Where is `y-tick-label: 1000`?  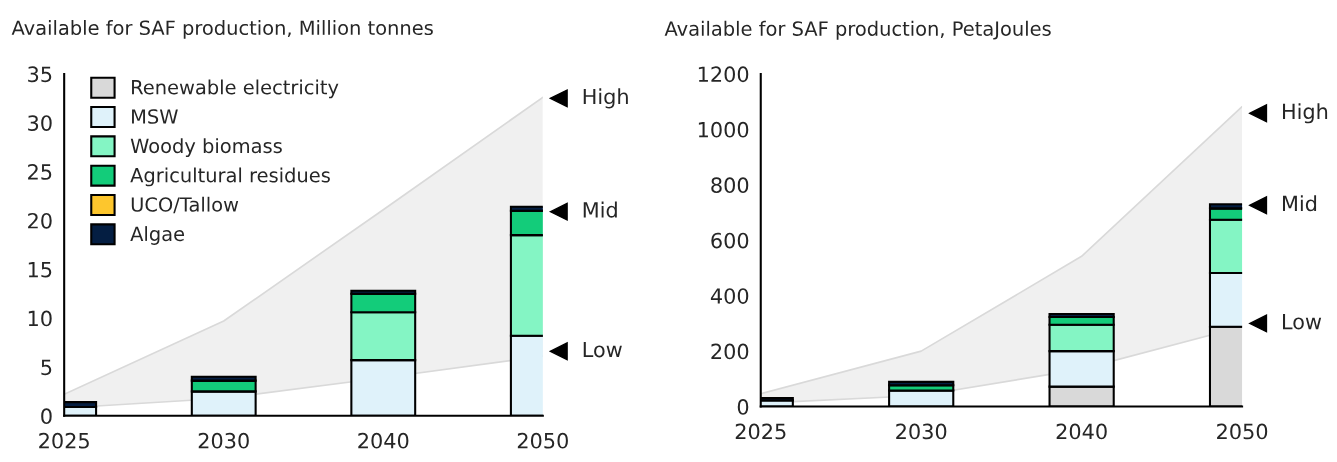
y-tick-label: 1000 is located at coordinates (723, 129).